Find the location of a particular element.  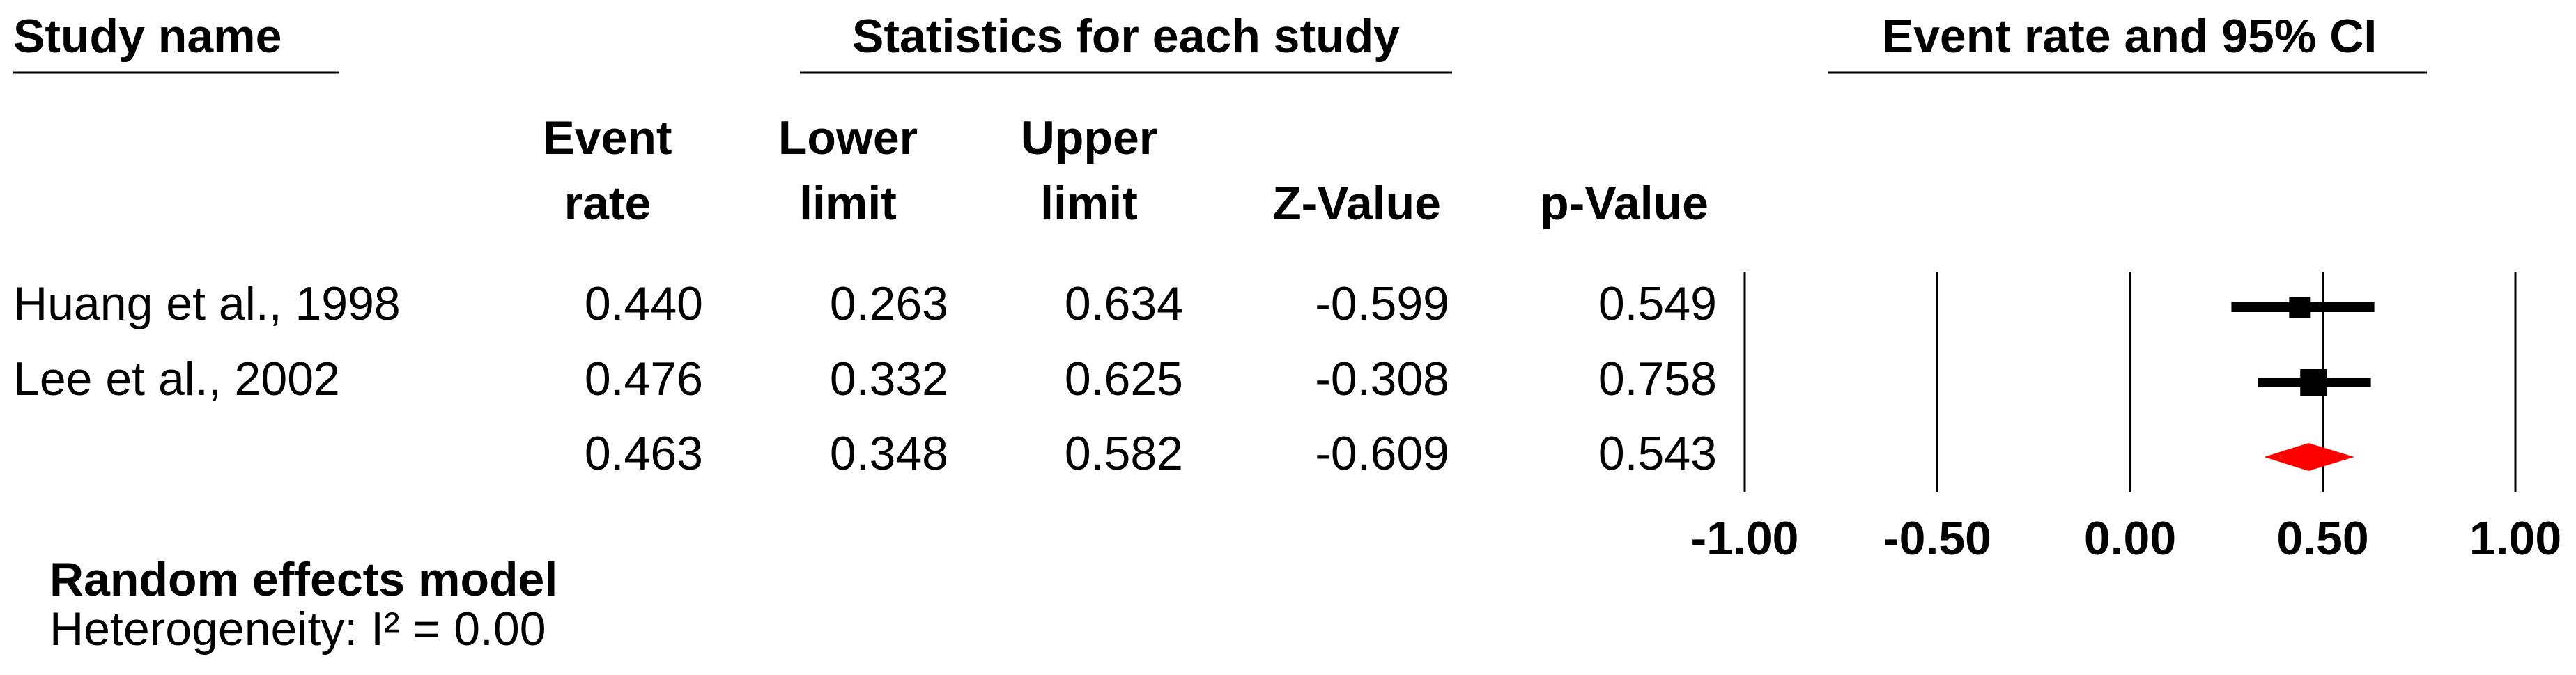

model-label: Random effects model is located at coordinates (303, 579).